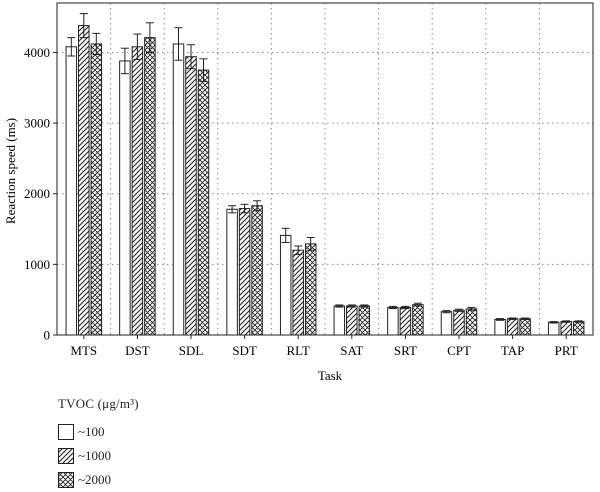 Image resolution: width=600 pixels, height=492 pixels. I want to click on legend-item: ~2000, so click(98, 480).